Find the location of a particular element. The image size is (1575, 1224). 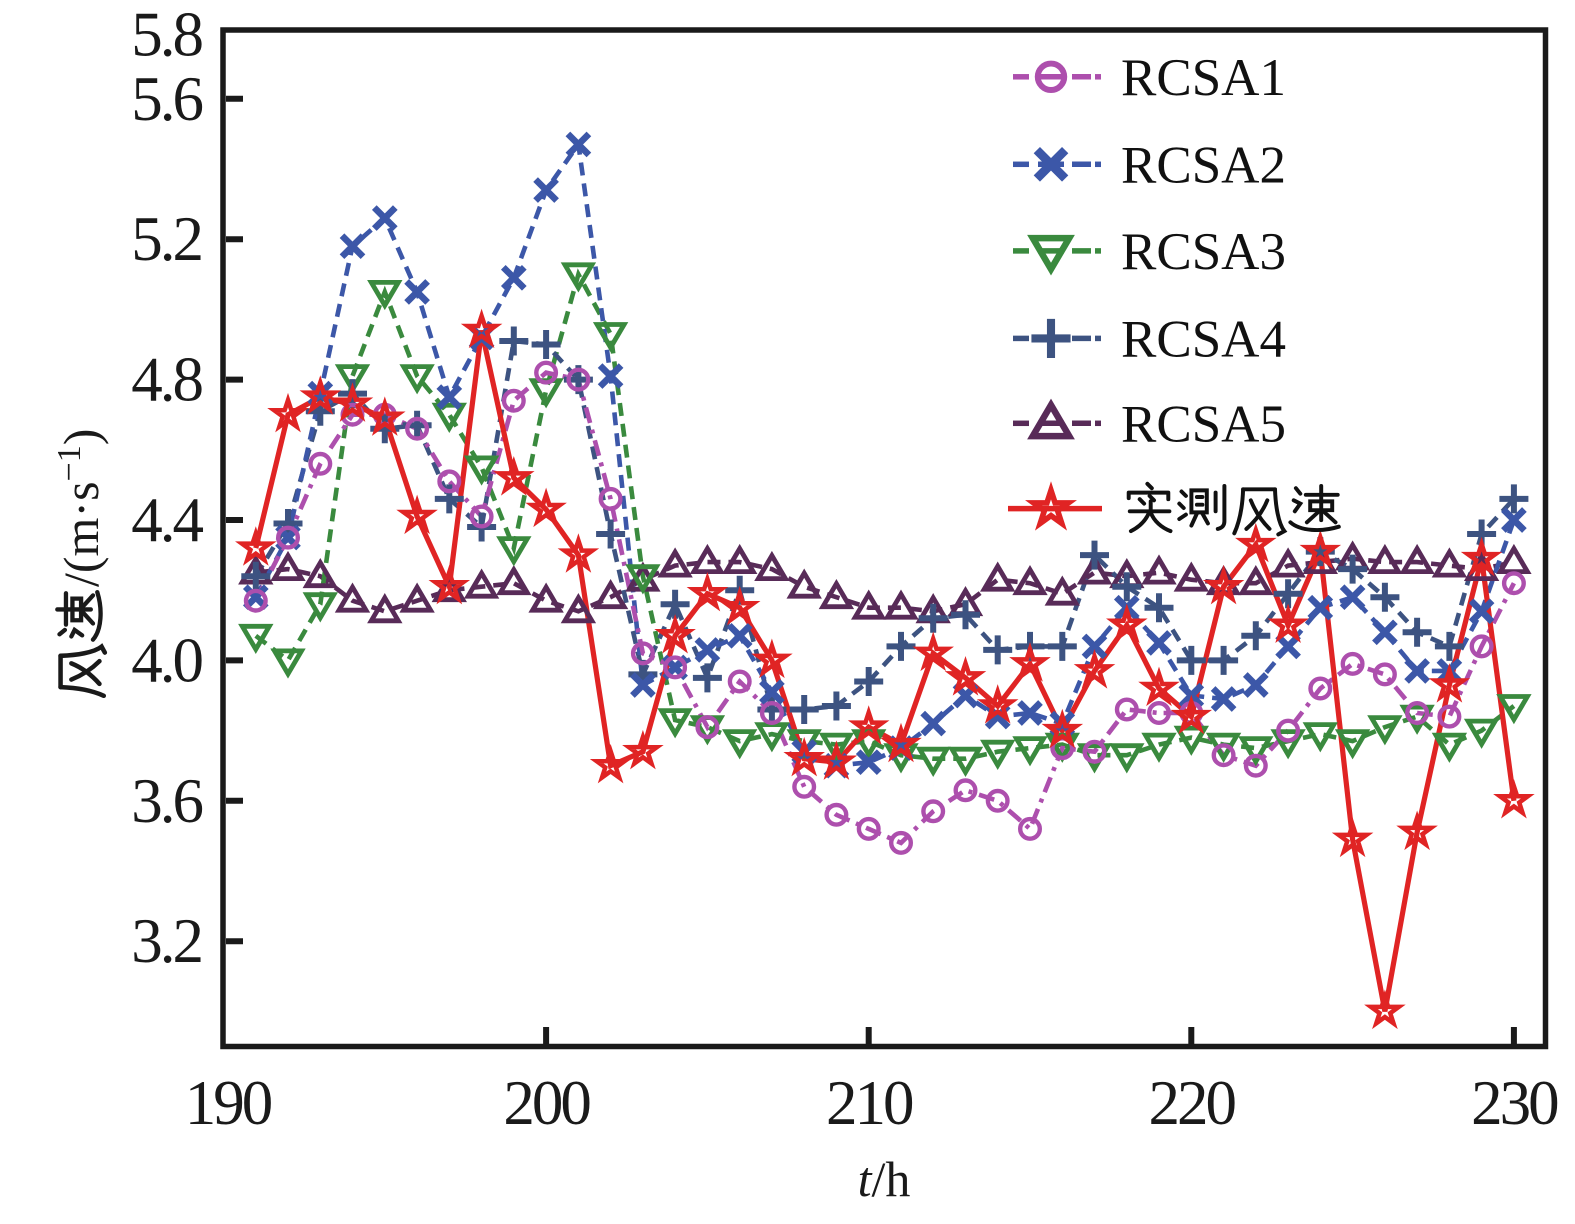

svg-text: RCSA2 is located at coordinates (1203, 165).